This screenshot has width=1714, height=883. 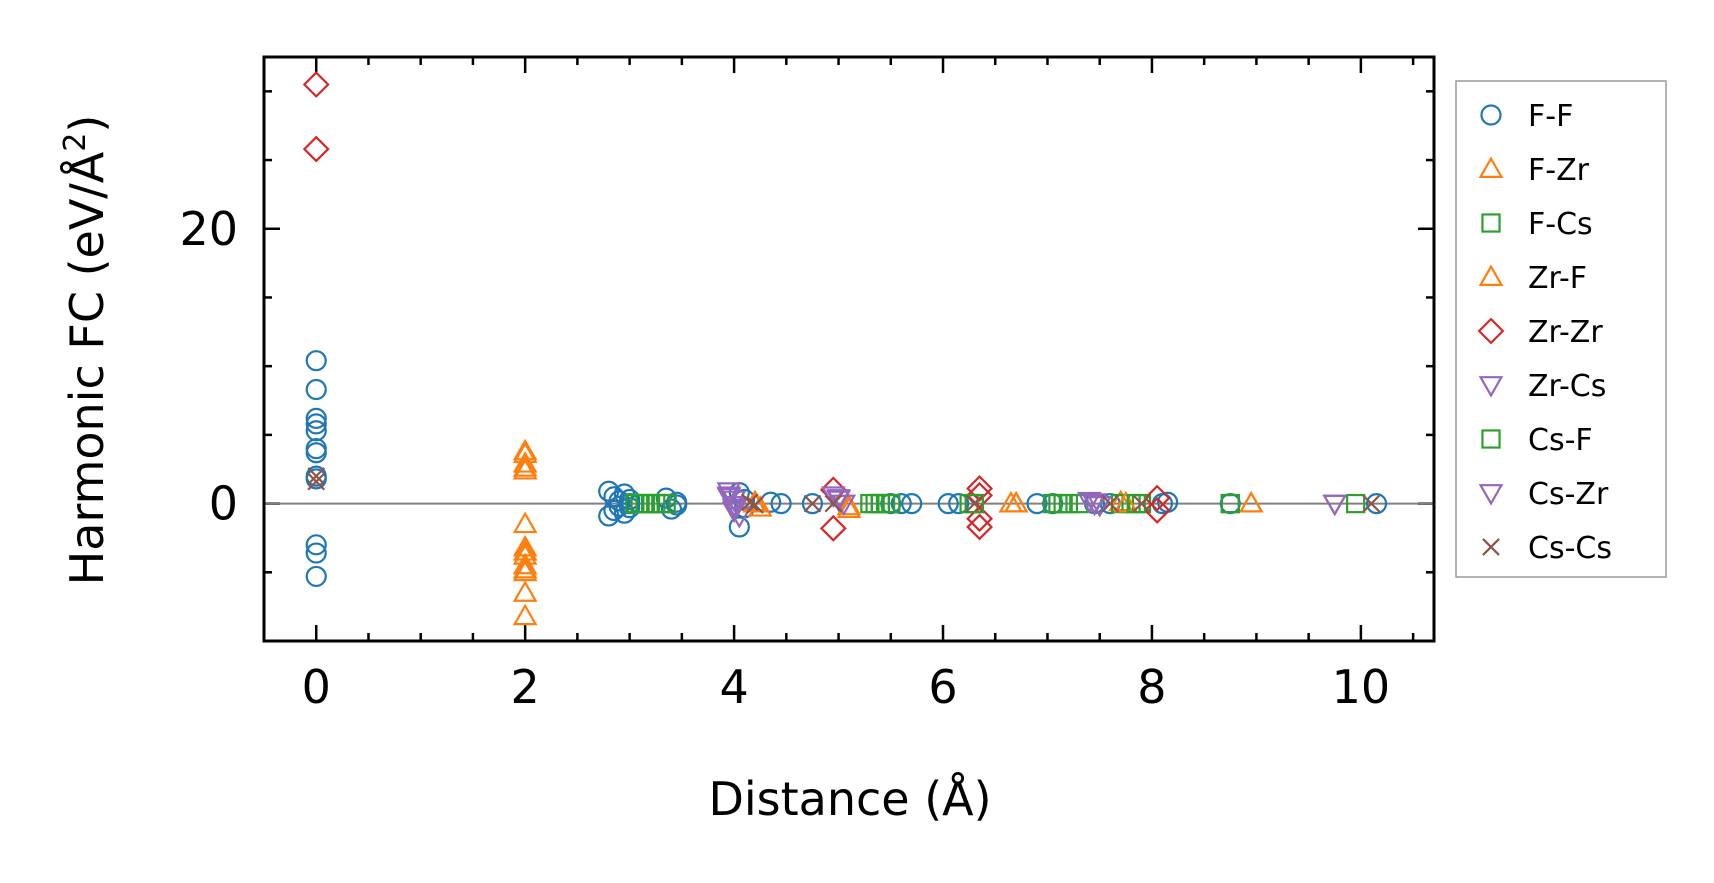 What do you see at coordinates (1361, 687) in the screenshot?
I see `x-tick-label: 10` at bounding box center [1361, 687].